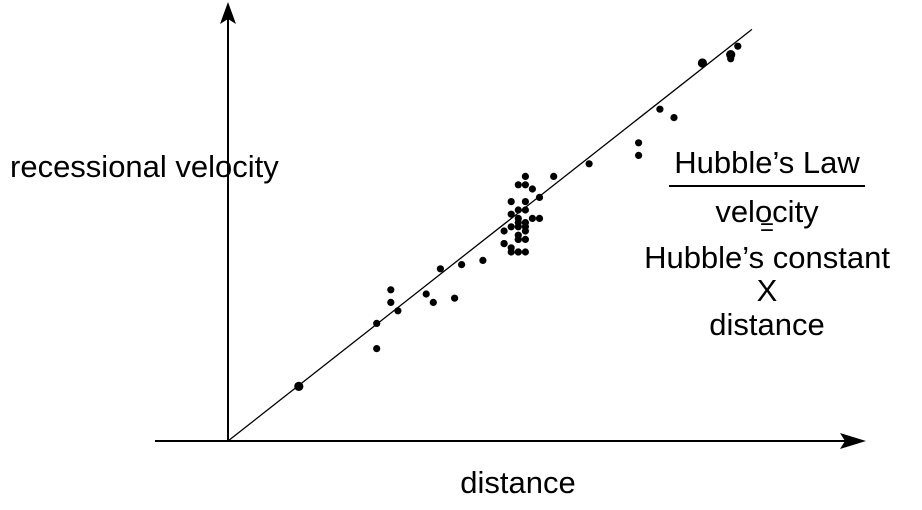 This screenshot has width=922, height=510. I want to click on x-axis-label: distance, so click(518, 482).